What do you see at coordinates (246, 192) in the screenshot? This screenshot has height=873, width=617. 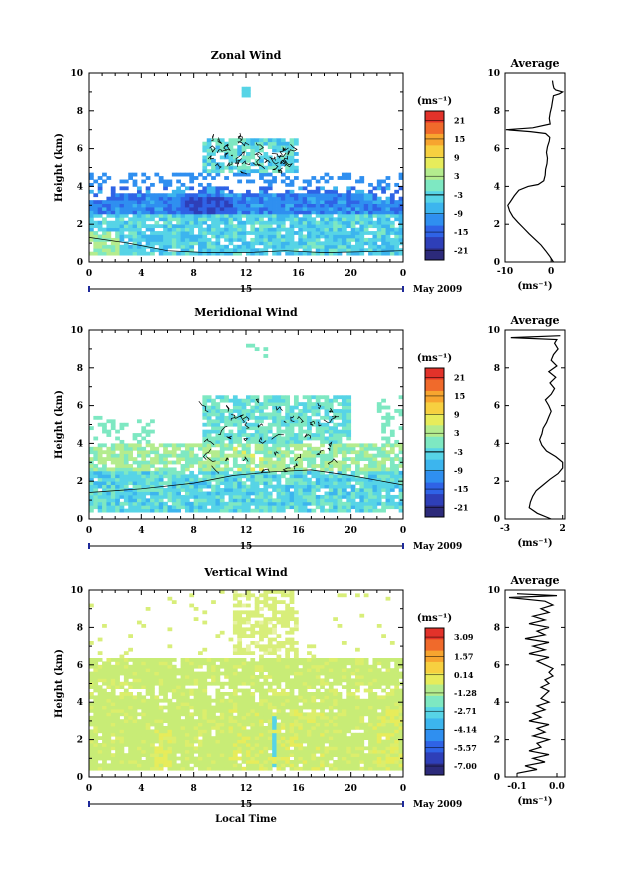 I see `contour-lines` at bounding box center [246, 192].